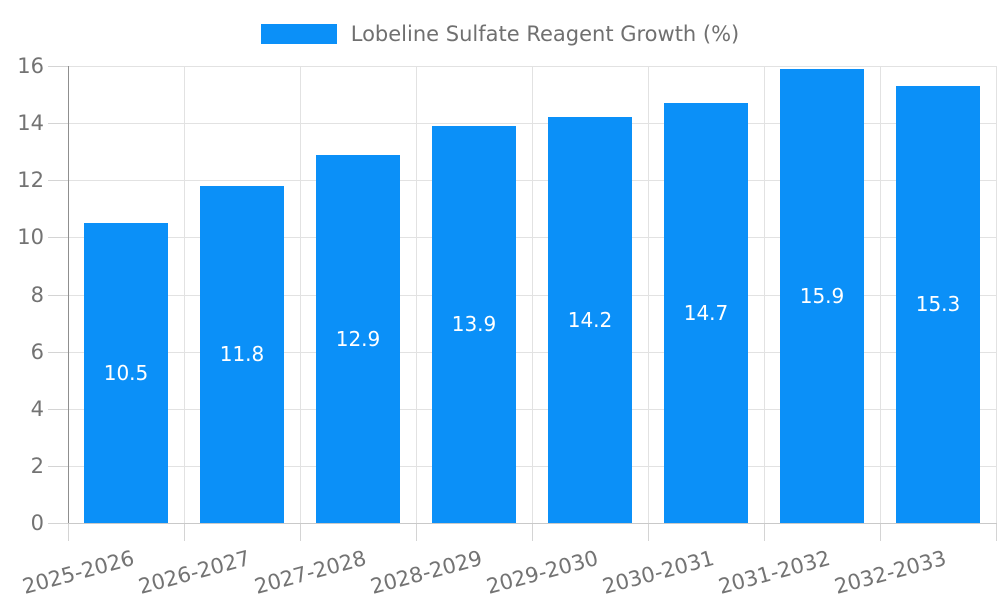 This screenshot has height=600, width=1000. Describe the element at coordinates (426, 572) in the screenshot. I see `x-category-label: 2028-2029` at that location.